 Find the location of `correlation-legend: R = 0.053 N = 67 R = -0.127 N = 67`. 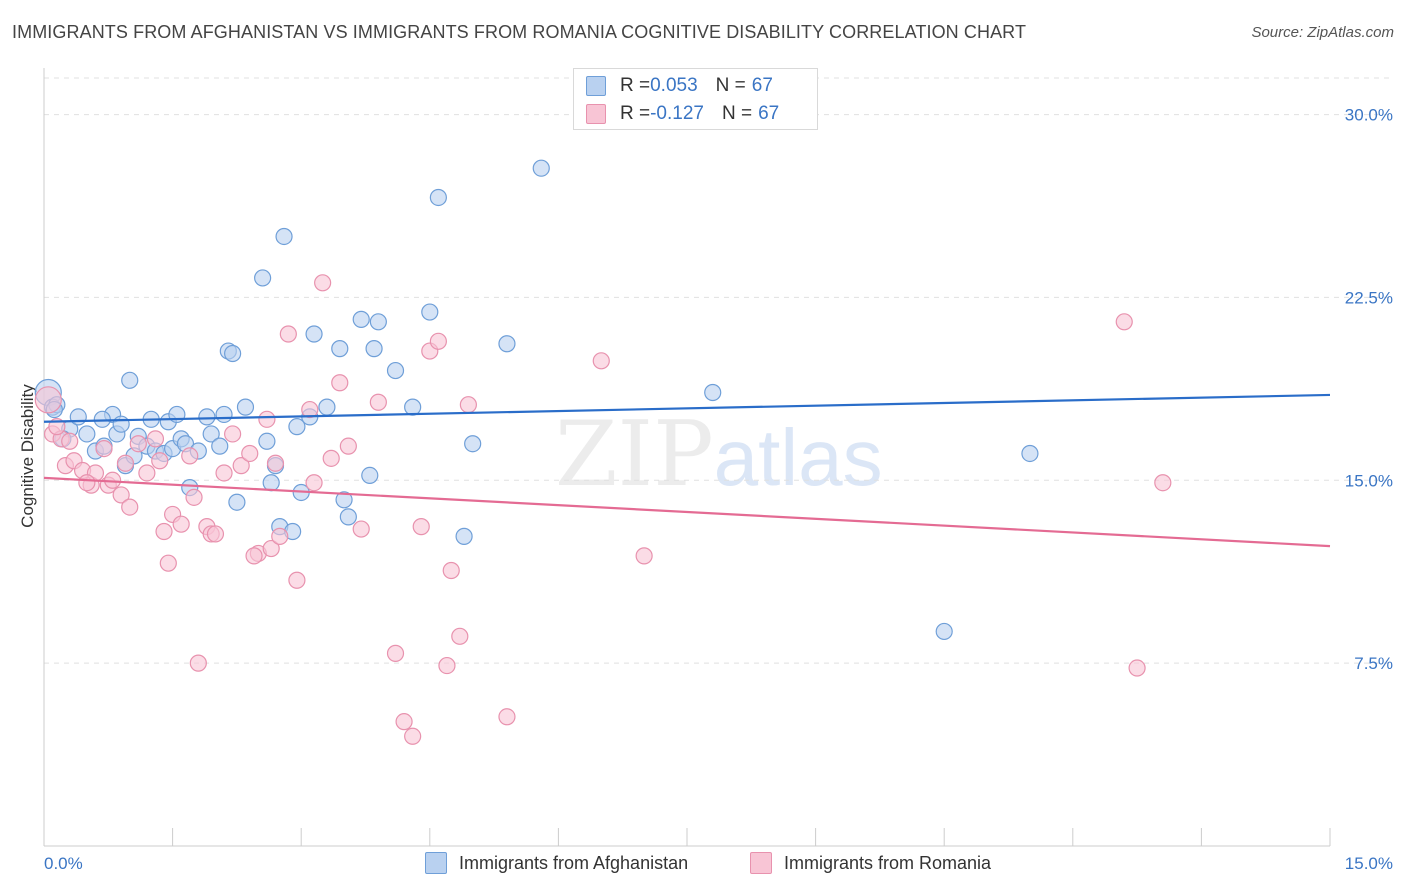

correlation-legend: R = 0.053 N = 67 R = -0.127 N = 67 is located at coordinates (695, 99).